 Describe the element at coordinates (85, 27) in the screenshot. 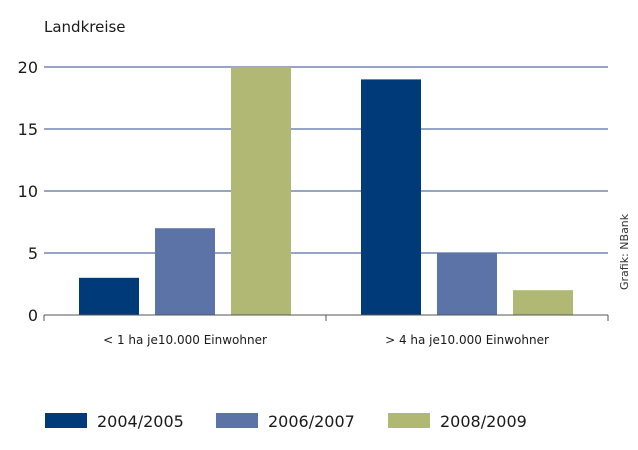

I see `y-axis-label: Landkreise` at that location.